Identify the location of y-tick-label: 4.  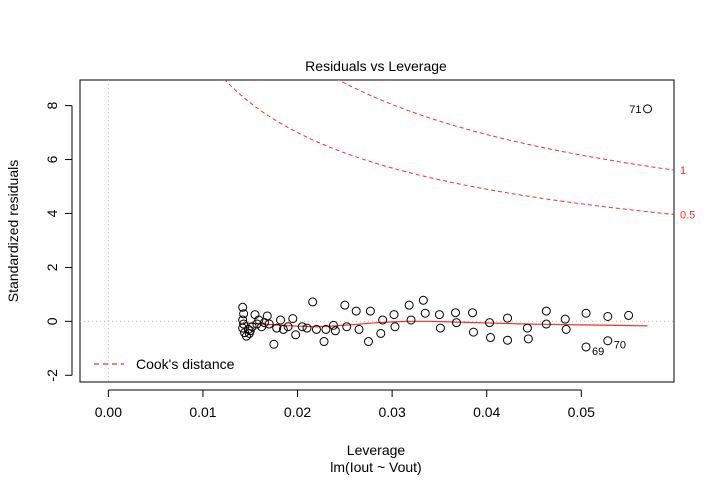
(52, 213).